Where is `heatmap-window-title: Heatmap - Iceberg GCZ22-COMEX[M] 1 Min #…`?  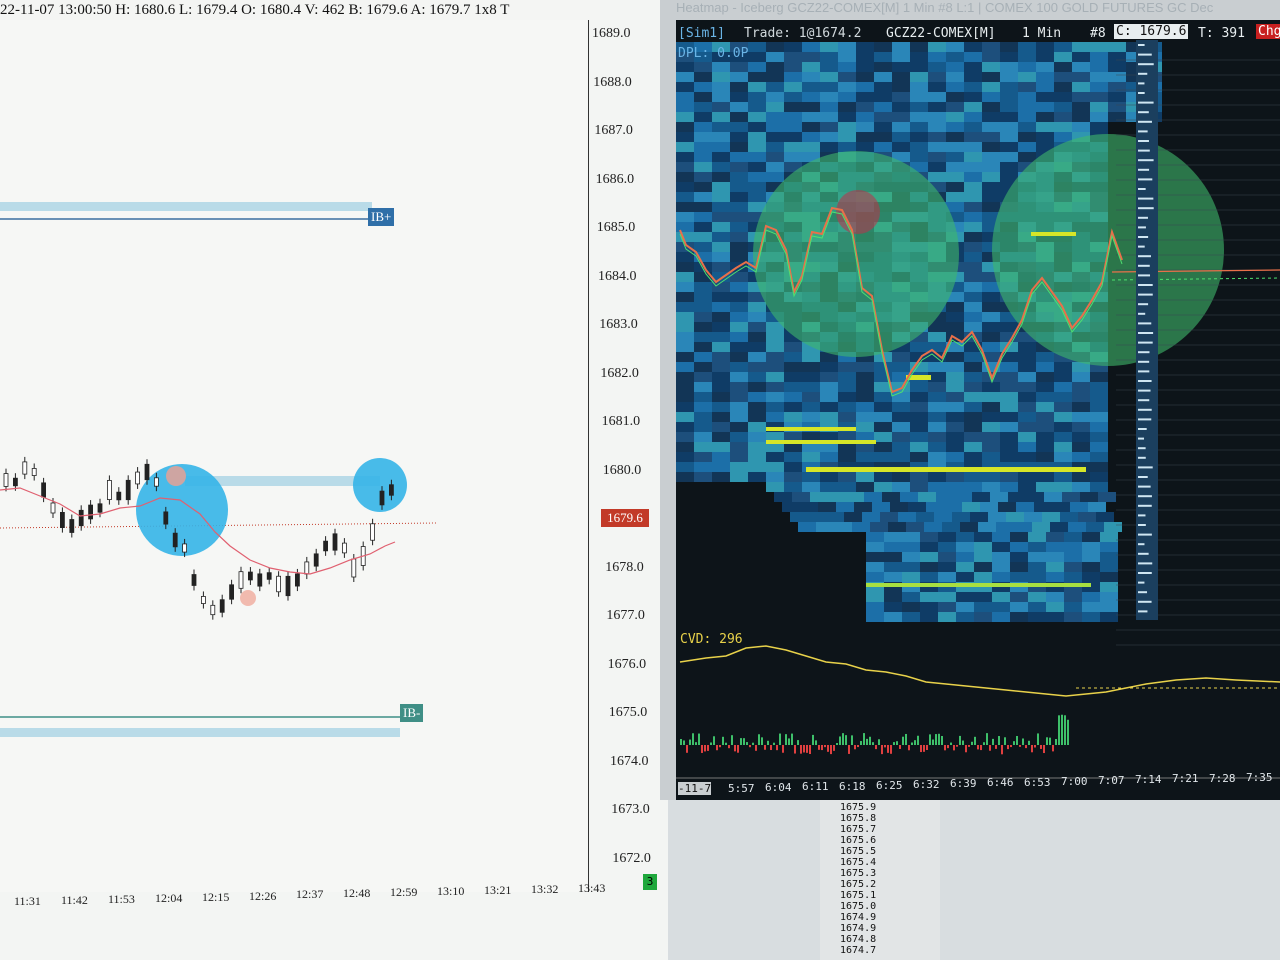 heatmap-window-title: Heatmap - Iceberg GCZ22-COMEX[M] 1 Min #… is located at coordinates (945, 7).